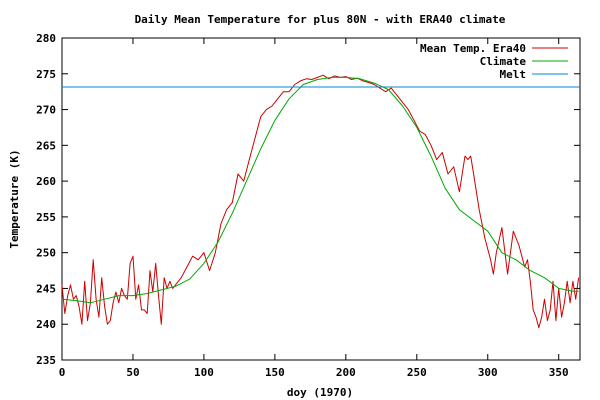  Describe the element at coordinates (46, 360) in the screenshot. I see `y-tick-label: 235` at that location.